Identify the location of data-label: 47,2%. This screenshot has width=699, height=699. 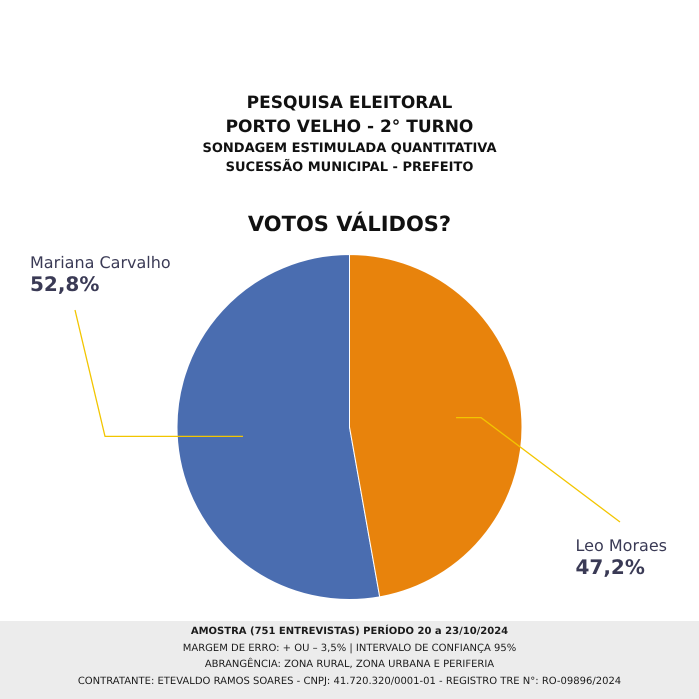
(610, 567).